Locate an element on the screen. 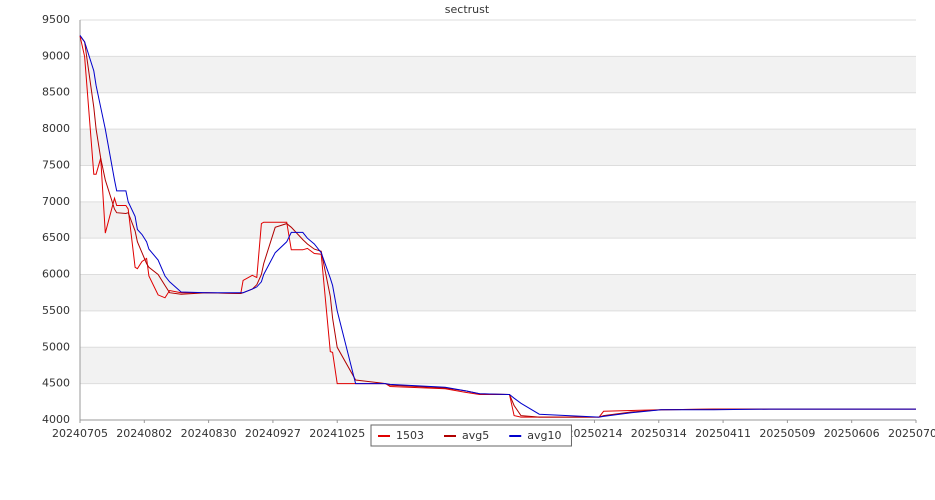  y-tick-label: 9500 is located at coordinates (56, 19).